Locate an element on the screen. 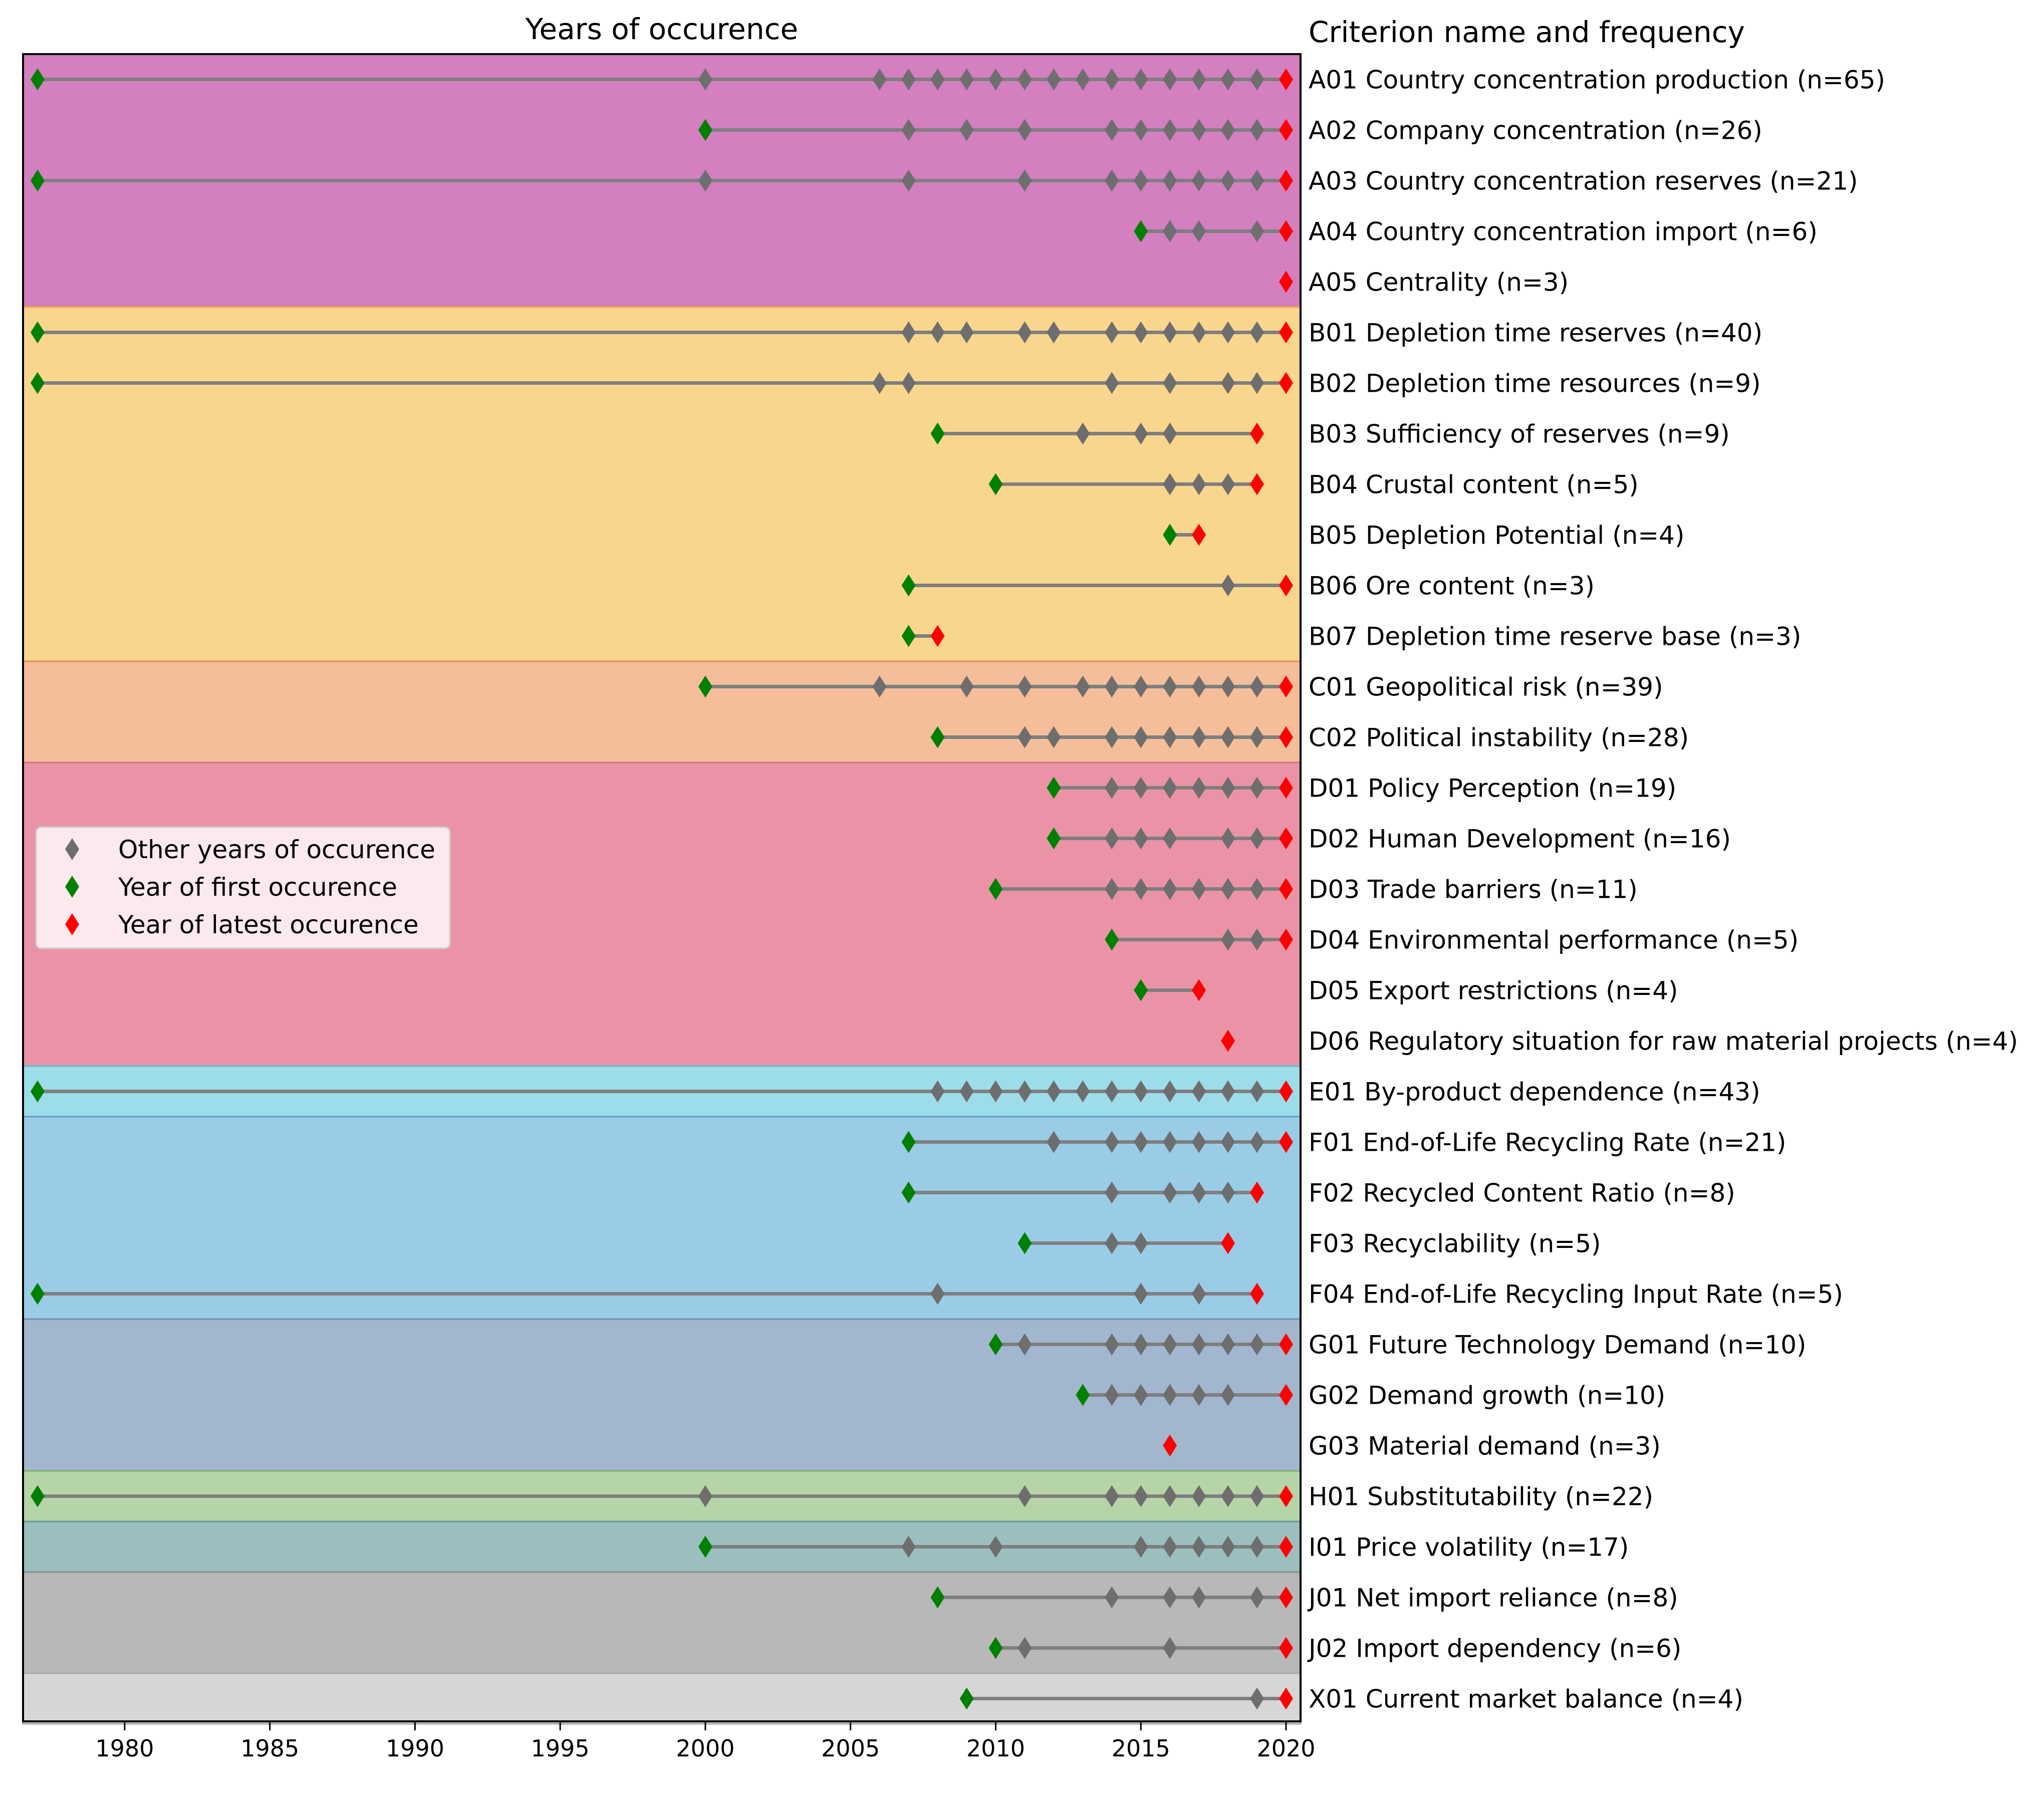 This screenshot has width=2044, height=1793. row-x01: X01 Current market balance (n=4) is located at coordinates (1351, 1699).